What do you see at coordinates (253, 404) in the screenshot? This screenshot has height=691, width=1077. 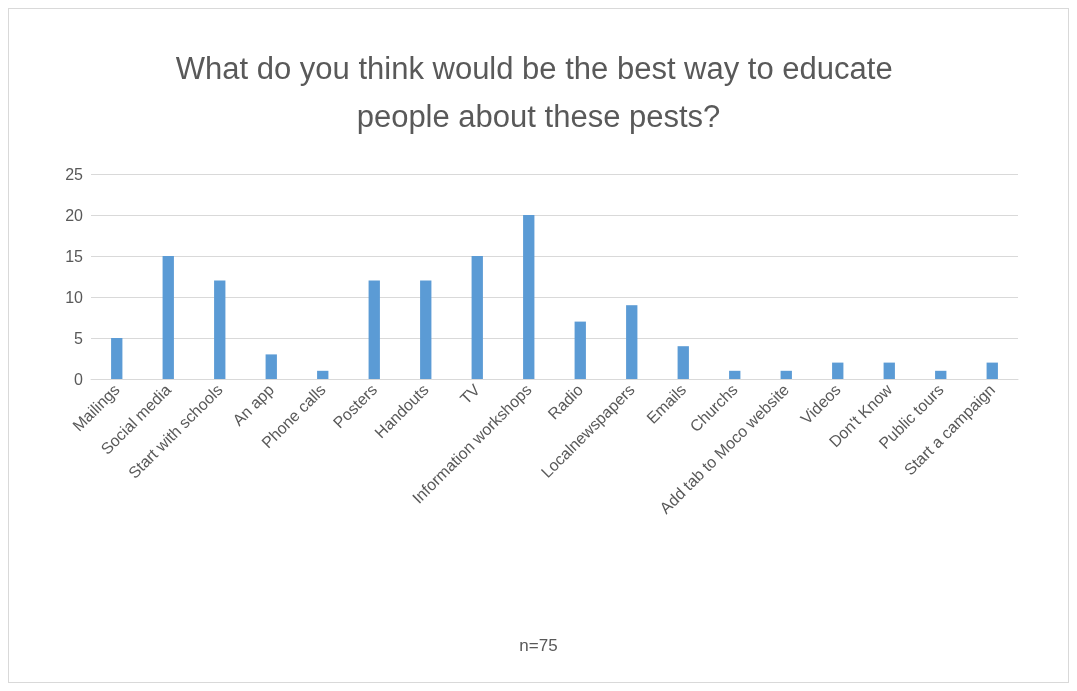 I see `x-tick-label: An app` at bounding box center [253, 404].